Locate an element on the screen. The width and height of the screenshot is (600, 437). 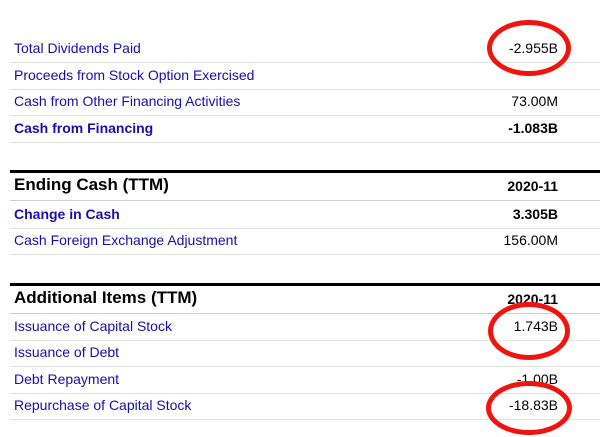
section-title-additional-items: Additional Items (TTM) is located at coordinates (106, 297).